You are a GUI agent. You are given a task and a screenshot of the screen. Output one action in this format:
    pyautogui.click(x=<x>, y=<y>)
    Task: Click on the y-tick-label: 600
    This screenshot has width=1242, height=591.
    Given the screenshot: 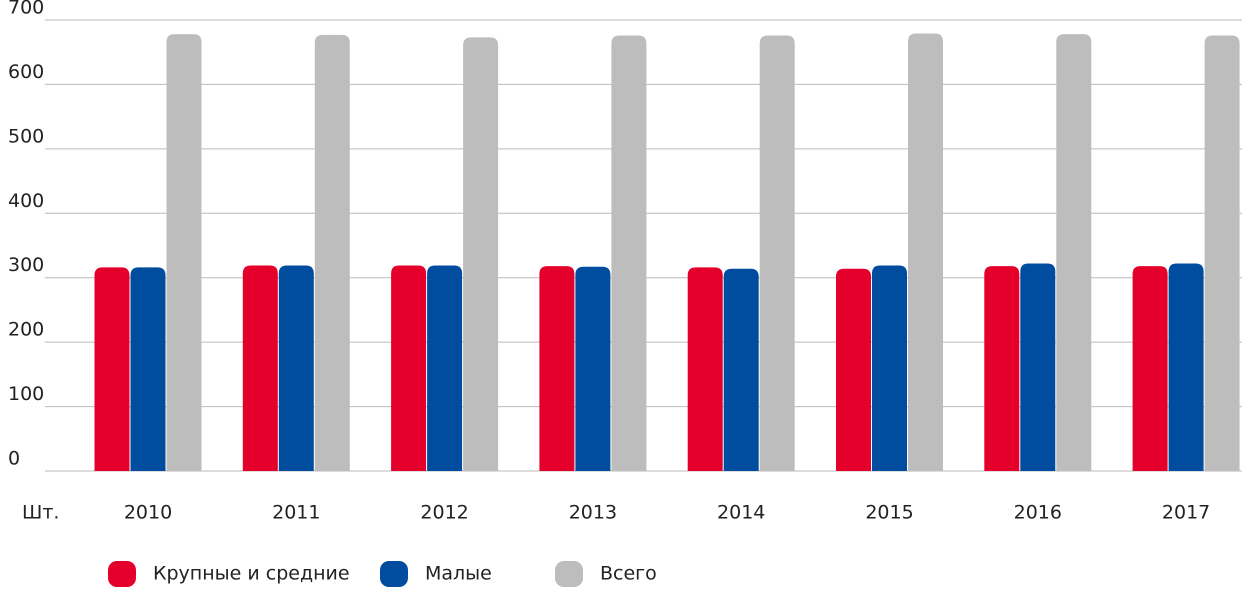 What is the action you would take?
    pyautogui.click(x=26, y=72)
    